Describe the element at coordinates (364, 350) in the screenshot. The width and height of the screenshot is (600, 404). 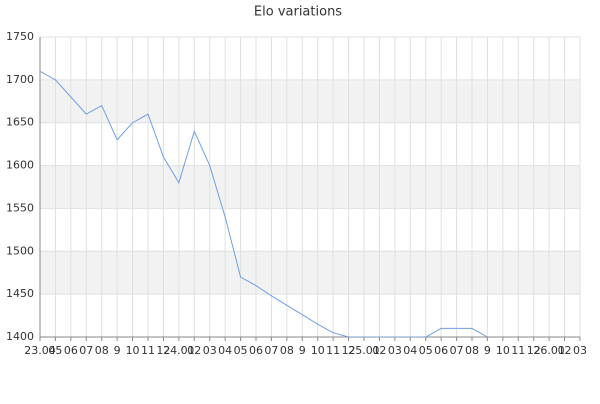
I see `x-tick-label: 25.01` at that location.